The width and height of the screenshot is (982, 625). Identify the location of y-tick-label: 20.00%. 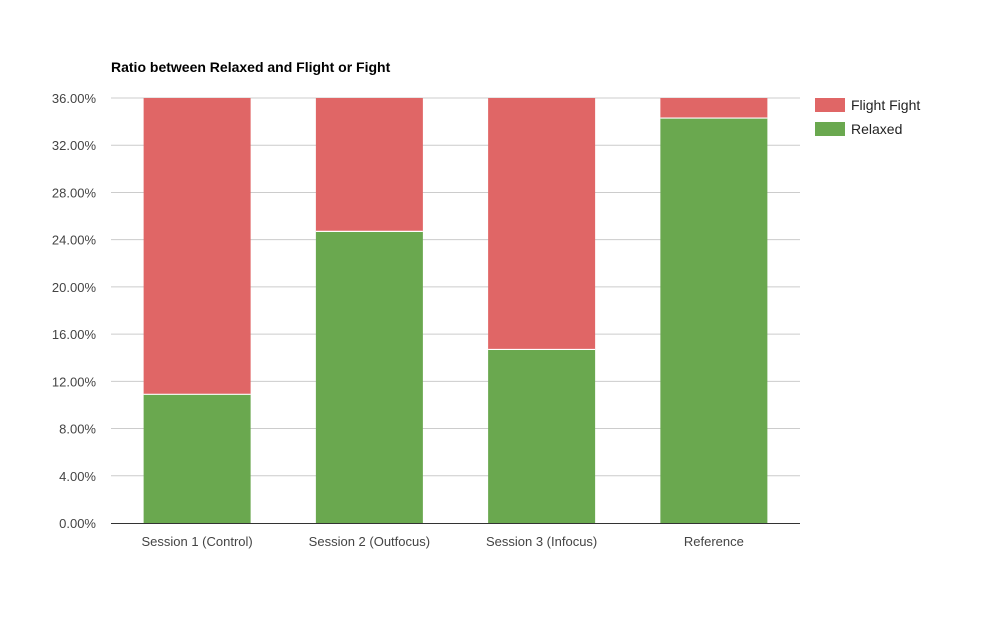
(74, 287).